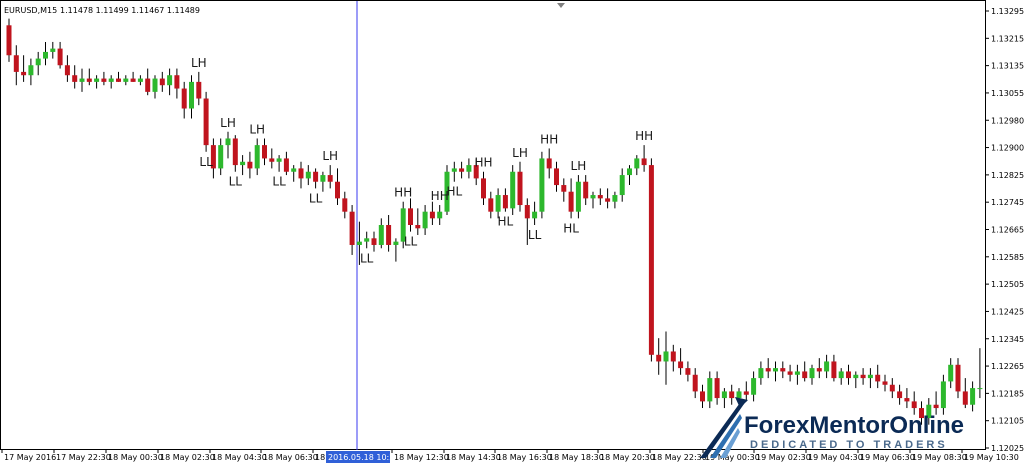  What do you see at coordinates (1007, 148) in the screenshot?
I see `price-tick-label: 1.12900` at bounding box center [1007, 148].